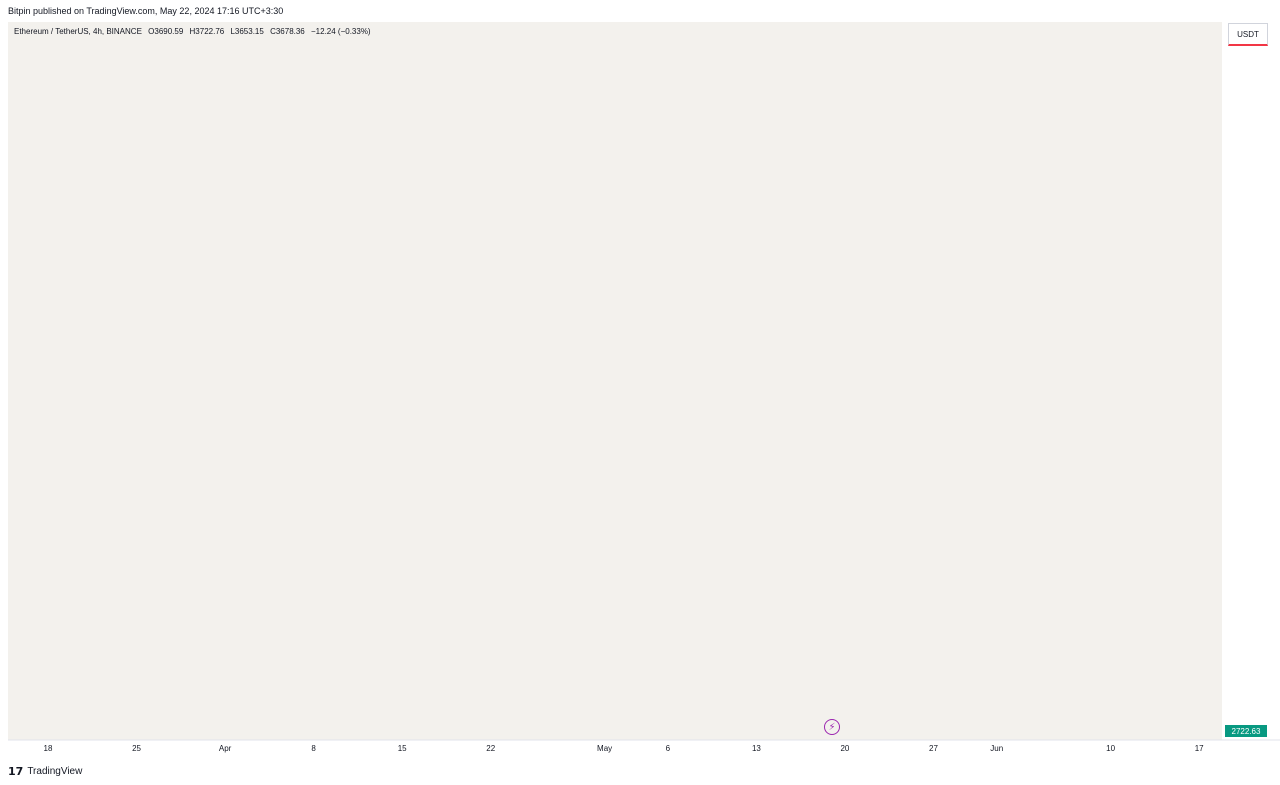  Describe the element at coordinates (604, 748) in the screenshot. I see `x-tick-label: May` at that location.